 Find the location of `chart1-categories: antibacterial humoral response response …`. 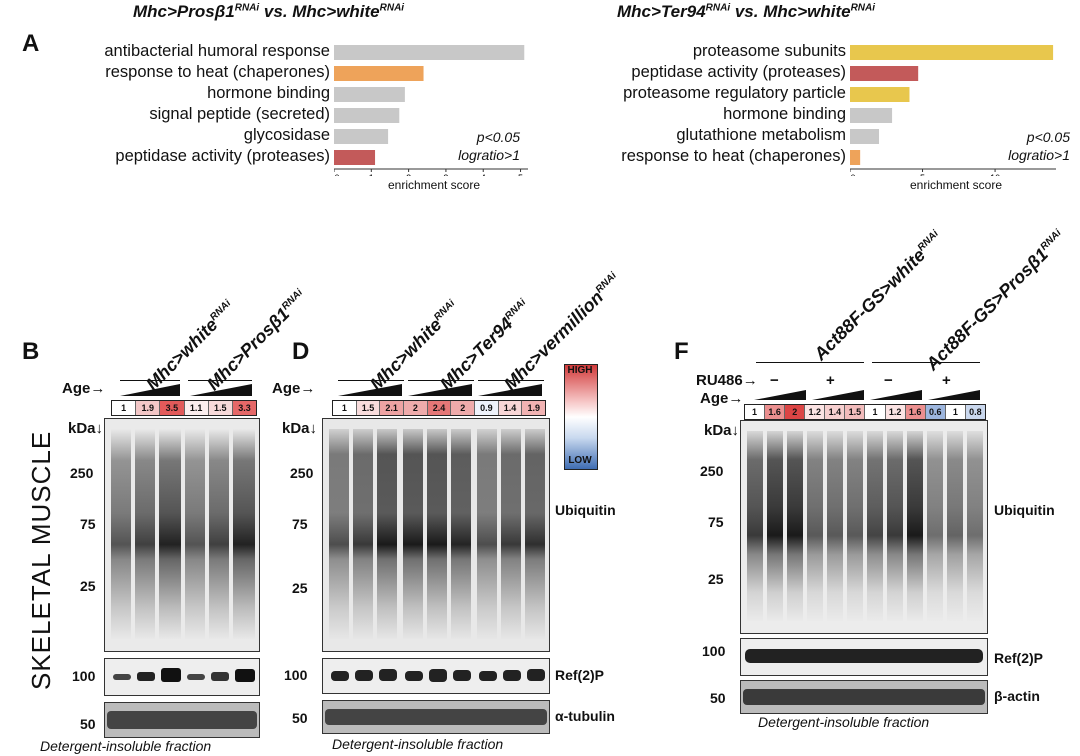

chart1-categories: antibacterial humoral response response … is located at coordinates (185, 105).